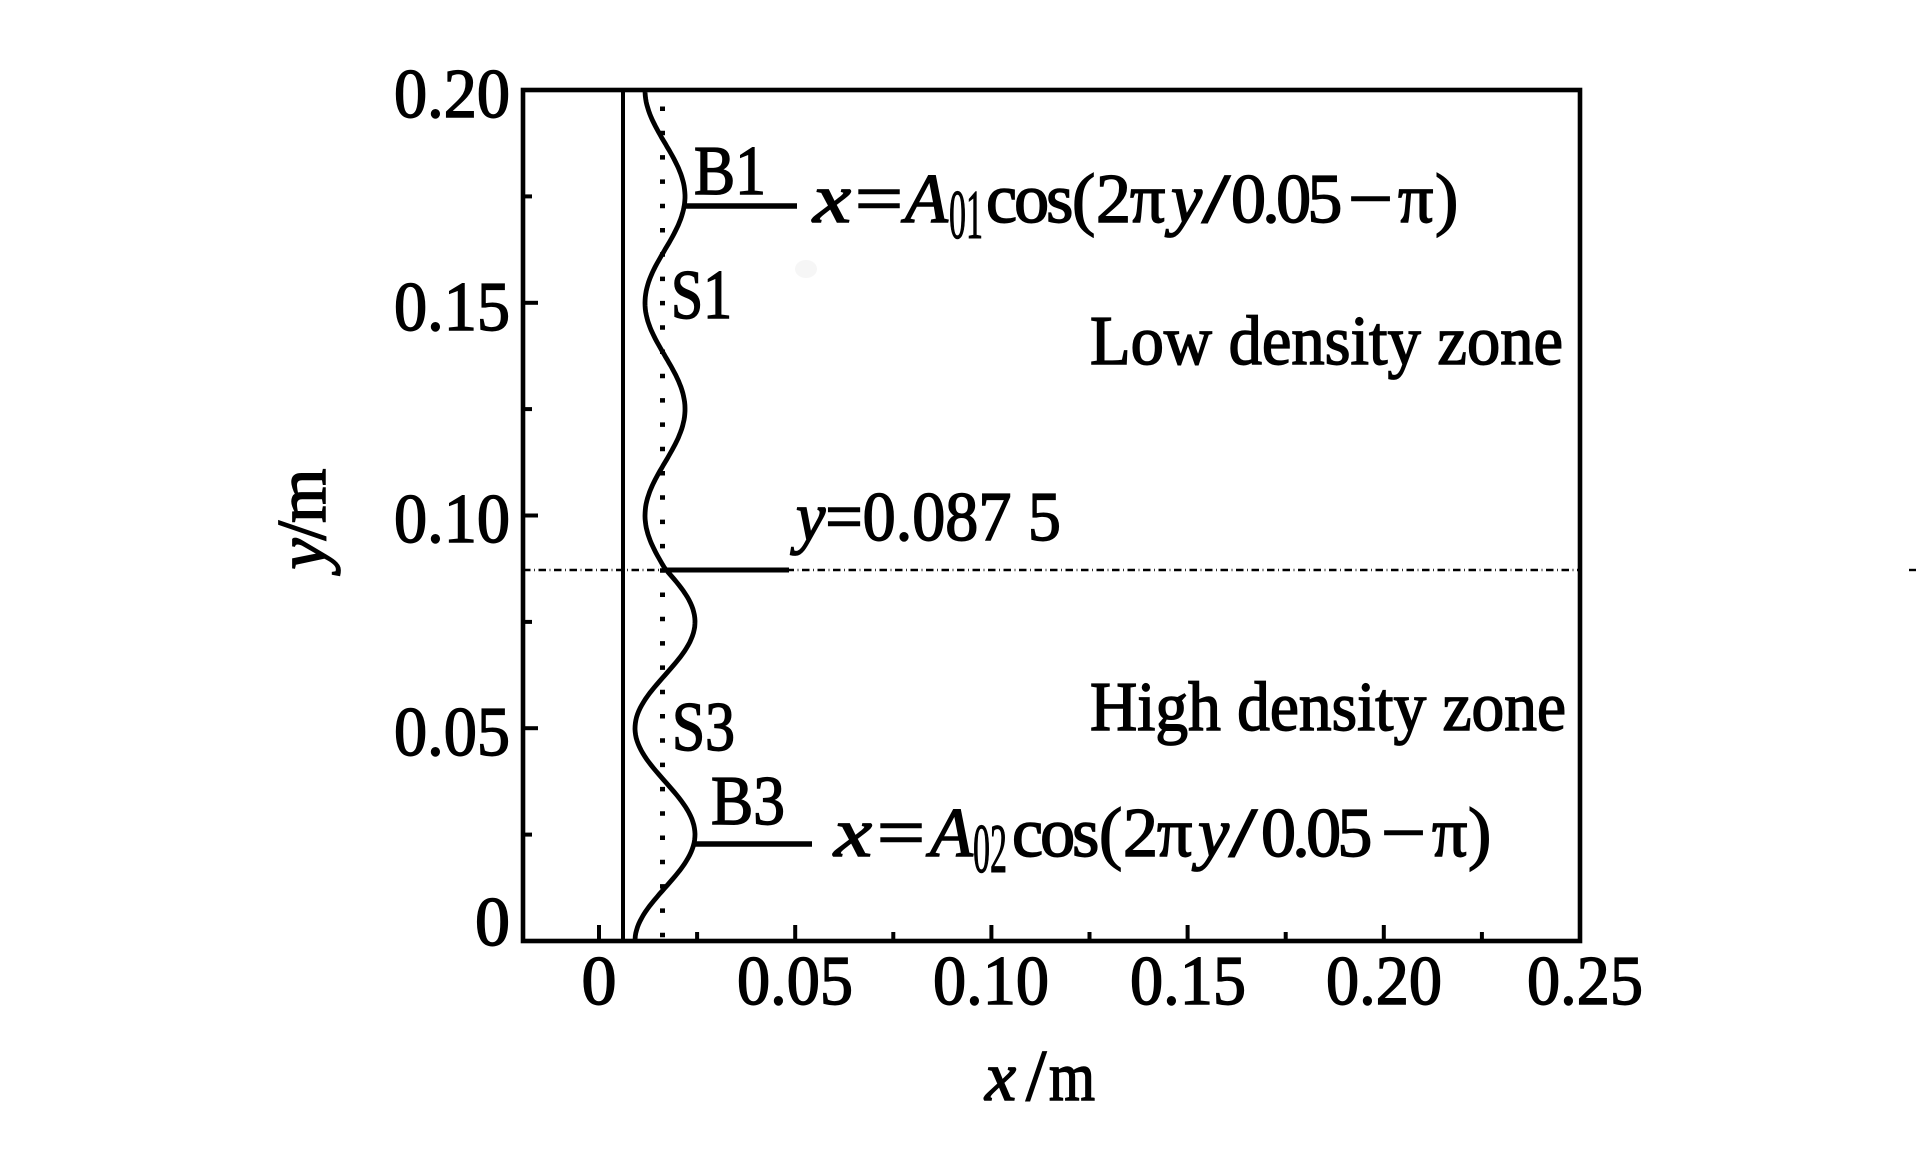 This screenshot has height=1169, width=1923. Describe the element at coordinates (925, 517) in the screenshot. I see `svg-text: y=0.087 5` at that location.